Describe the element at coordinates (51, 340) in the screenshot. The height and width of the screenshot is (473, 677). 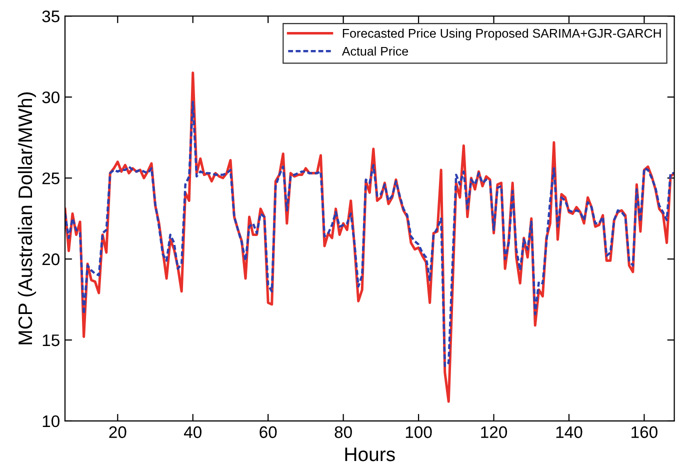
I see `y-tick-label: 15` at that location.